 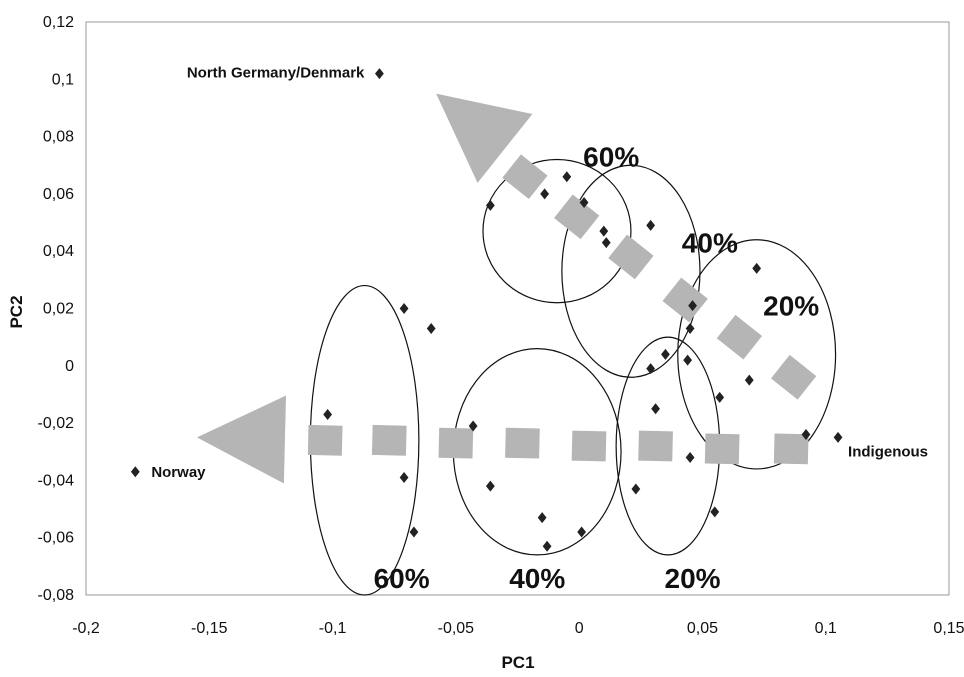 What do you see at coordinates (517, 662) in the screenshot?
I see `x-axis-title: PC1` at bounding box center [517, 662].